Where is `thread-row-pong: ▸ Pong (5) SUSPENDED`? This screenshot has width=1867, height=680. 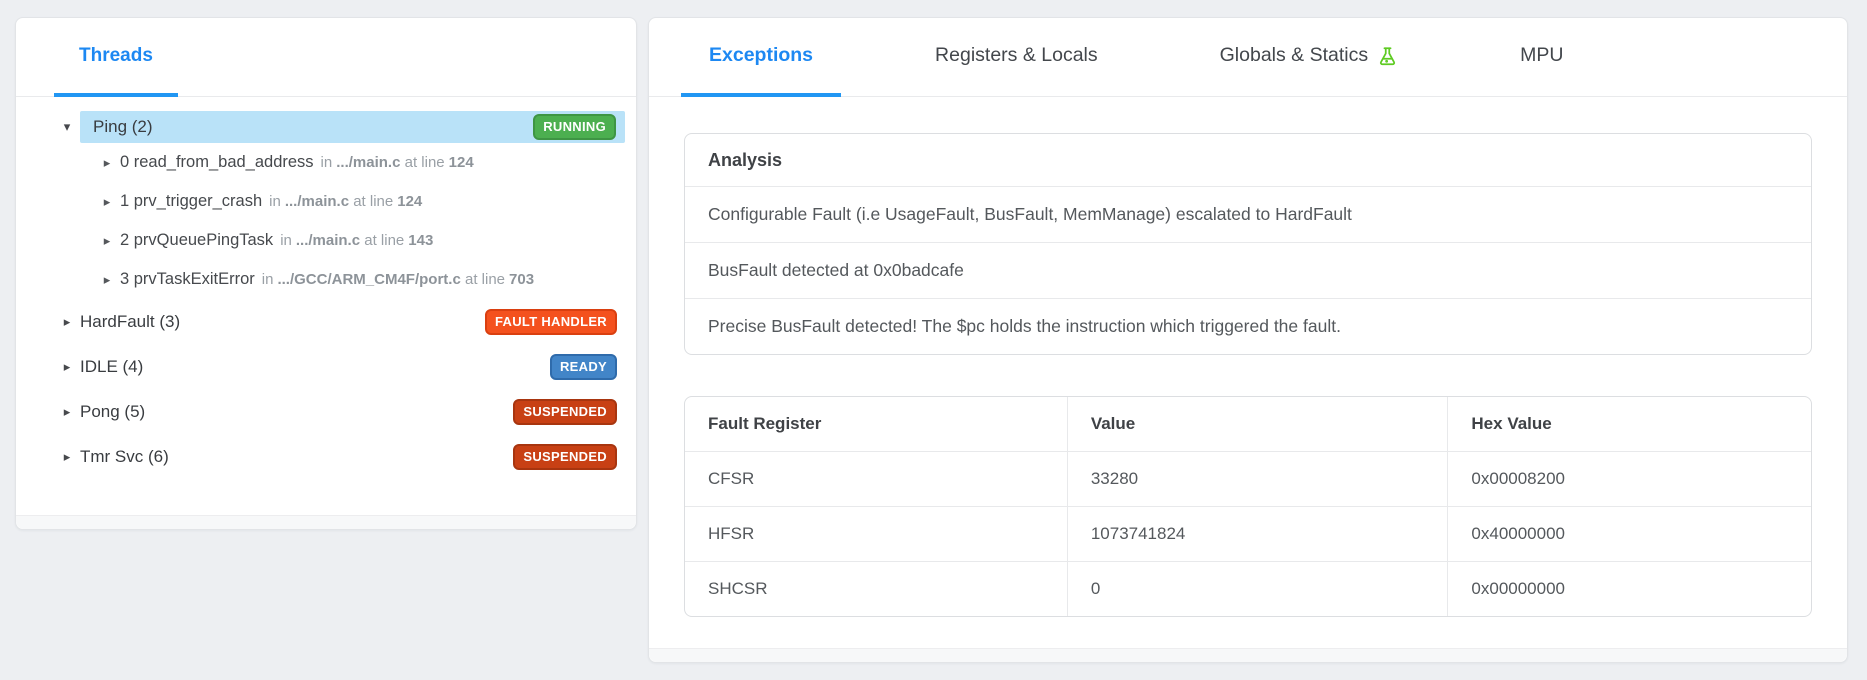 thread-row-pong: ▸ Pong (5) SUSPENDED is located at coordinates (326, 411).